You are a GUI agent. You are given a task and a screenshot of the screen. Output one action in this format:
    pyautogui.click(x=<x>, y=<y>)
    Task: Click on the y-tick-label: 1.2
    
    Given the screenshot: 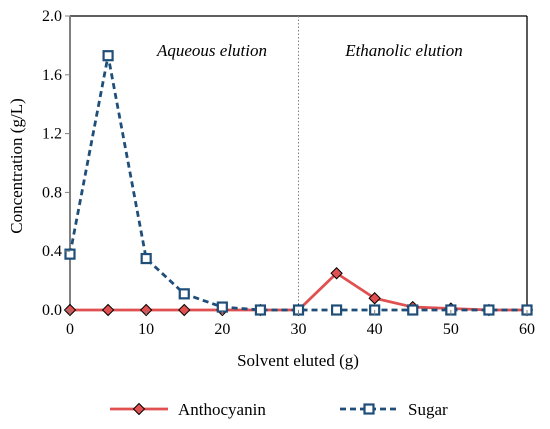 What is the action you would take?
    pyautogui.click(x=52, y=134)
    